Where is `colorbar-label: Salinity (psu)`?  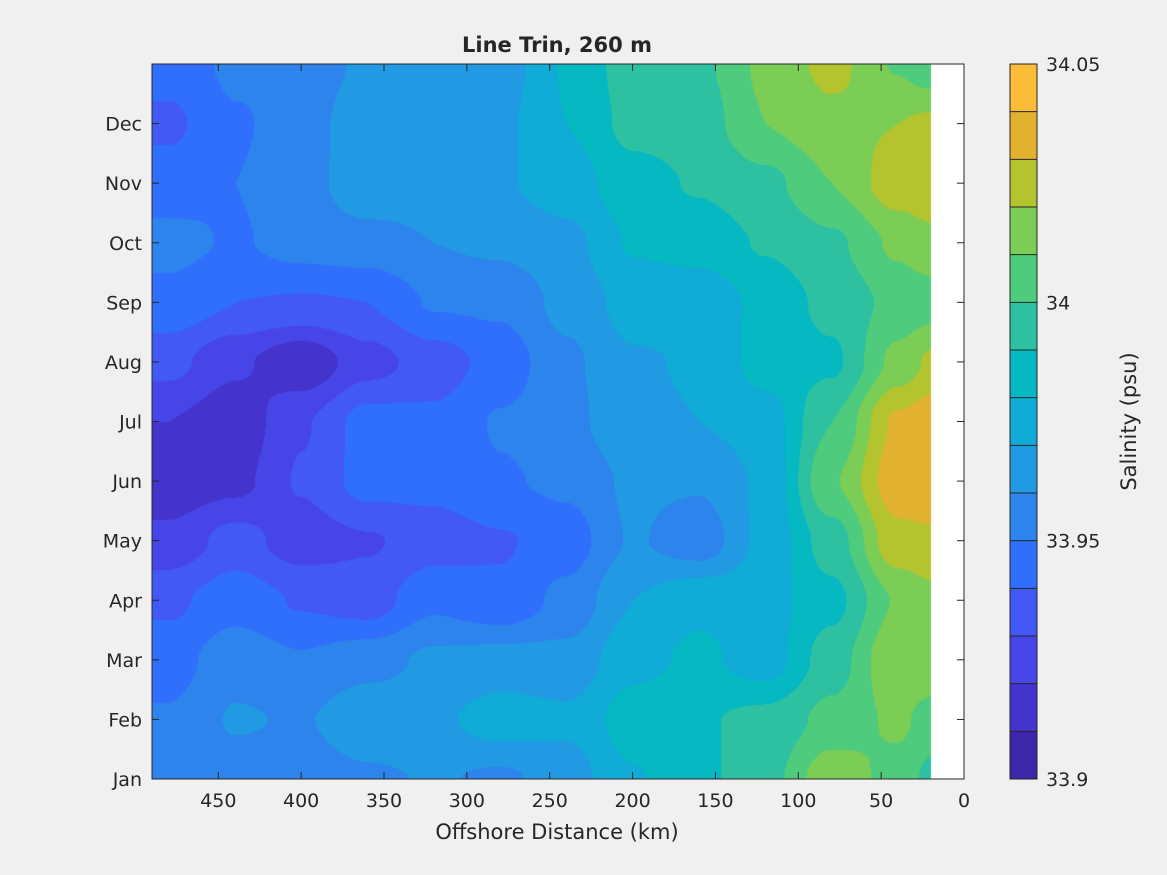
colorbar-label: Salinity (psu) is located at coordinates (1129, 421).